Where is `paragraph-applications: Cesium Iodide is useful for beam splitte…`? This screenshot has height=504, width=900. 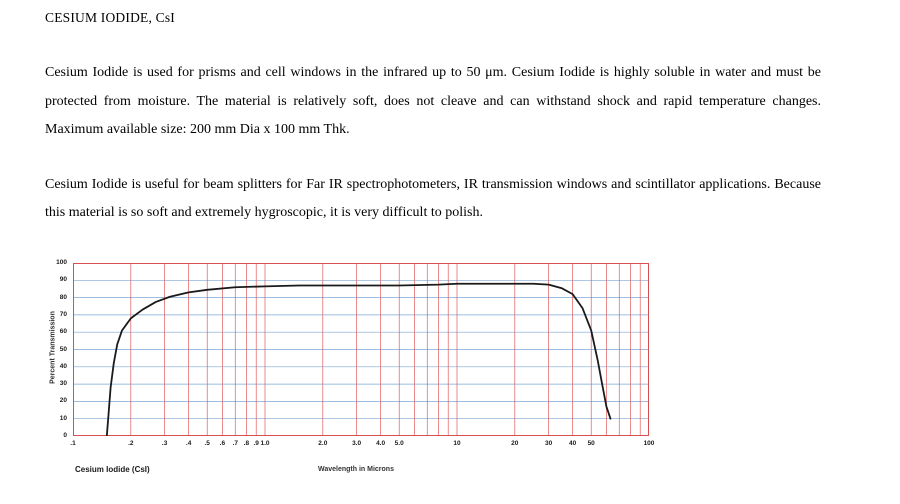
paragraph-applications: Cesium Iodide is useful for beam splitte… is located at coordinates (433, 198).